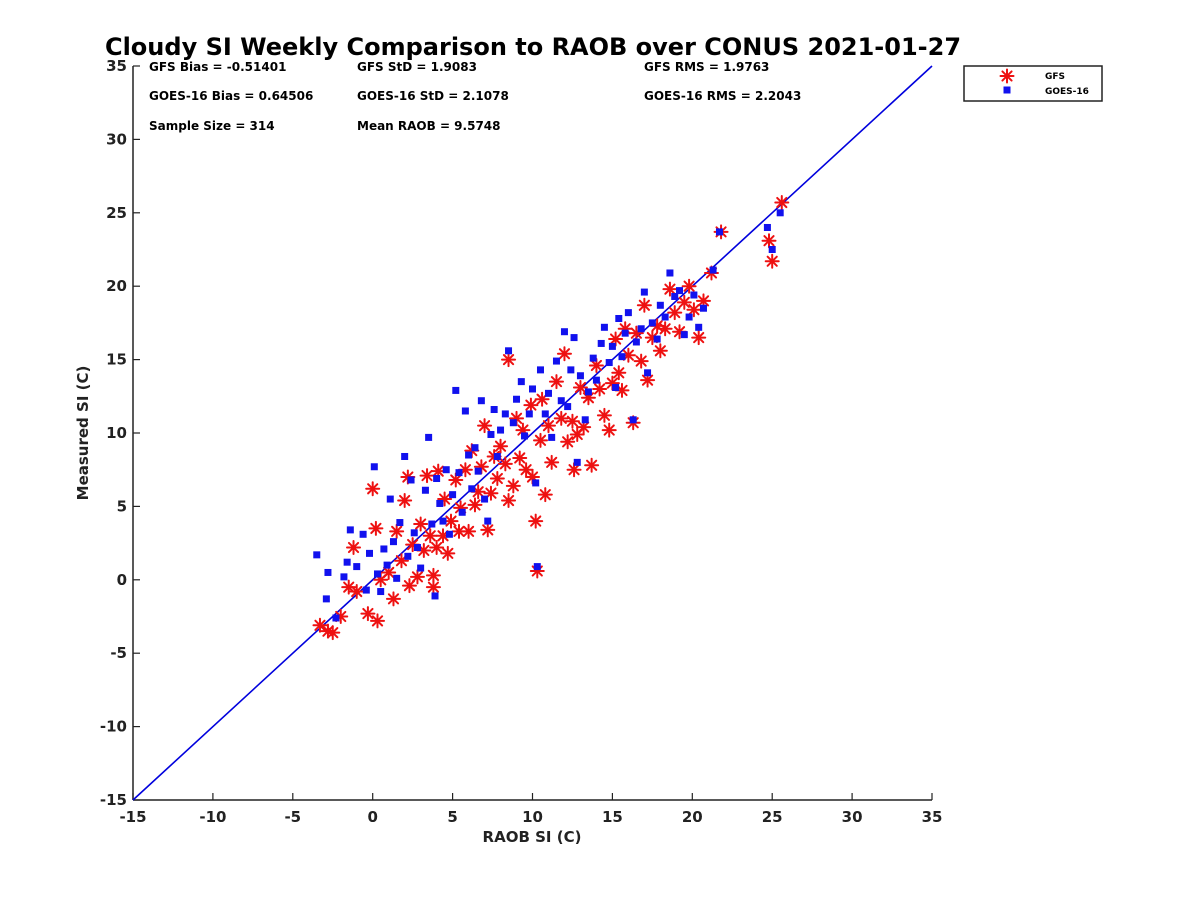 The width and height of the screenshot is (1200, 900). Describe the element at coordinates (132, 817) in the screenshot. I see `x-tick-label: -15` at that location.